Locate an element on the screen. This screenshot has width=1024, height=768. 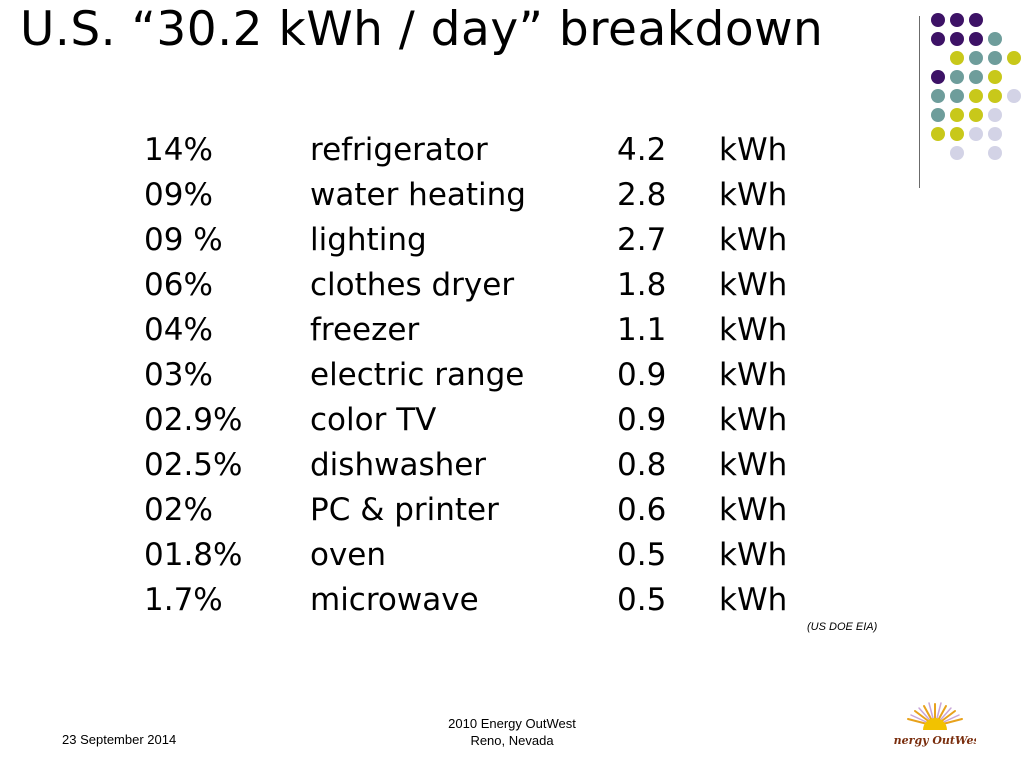
appliance-cell: color TV is located at coordinates (373, 420).